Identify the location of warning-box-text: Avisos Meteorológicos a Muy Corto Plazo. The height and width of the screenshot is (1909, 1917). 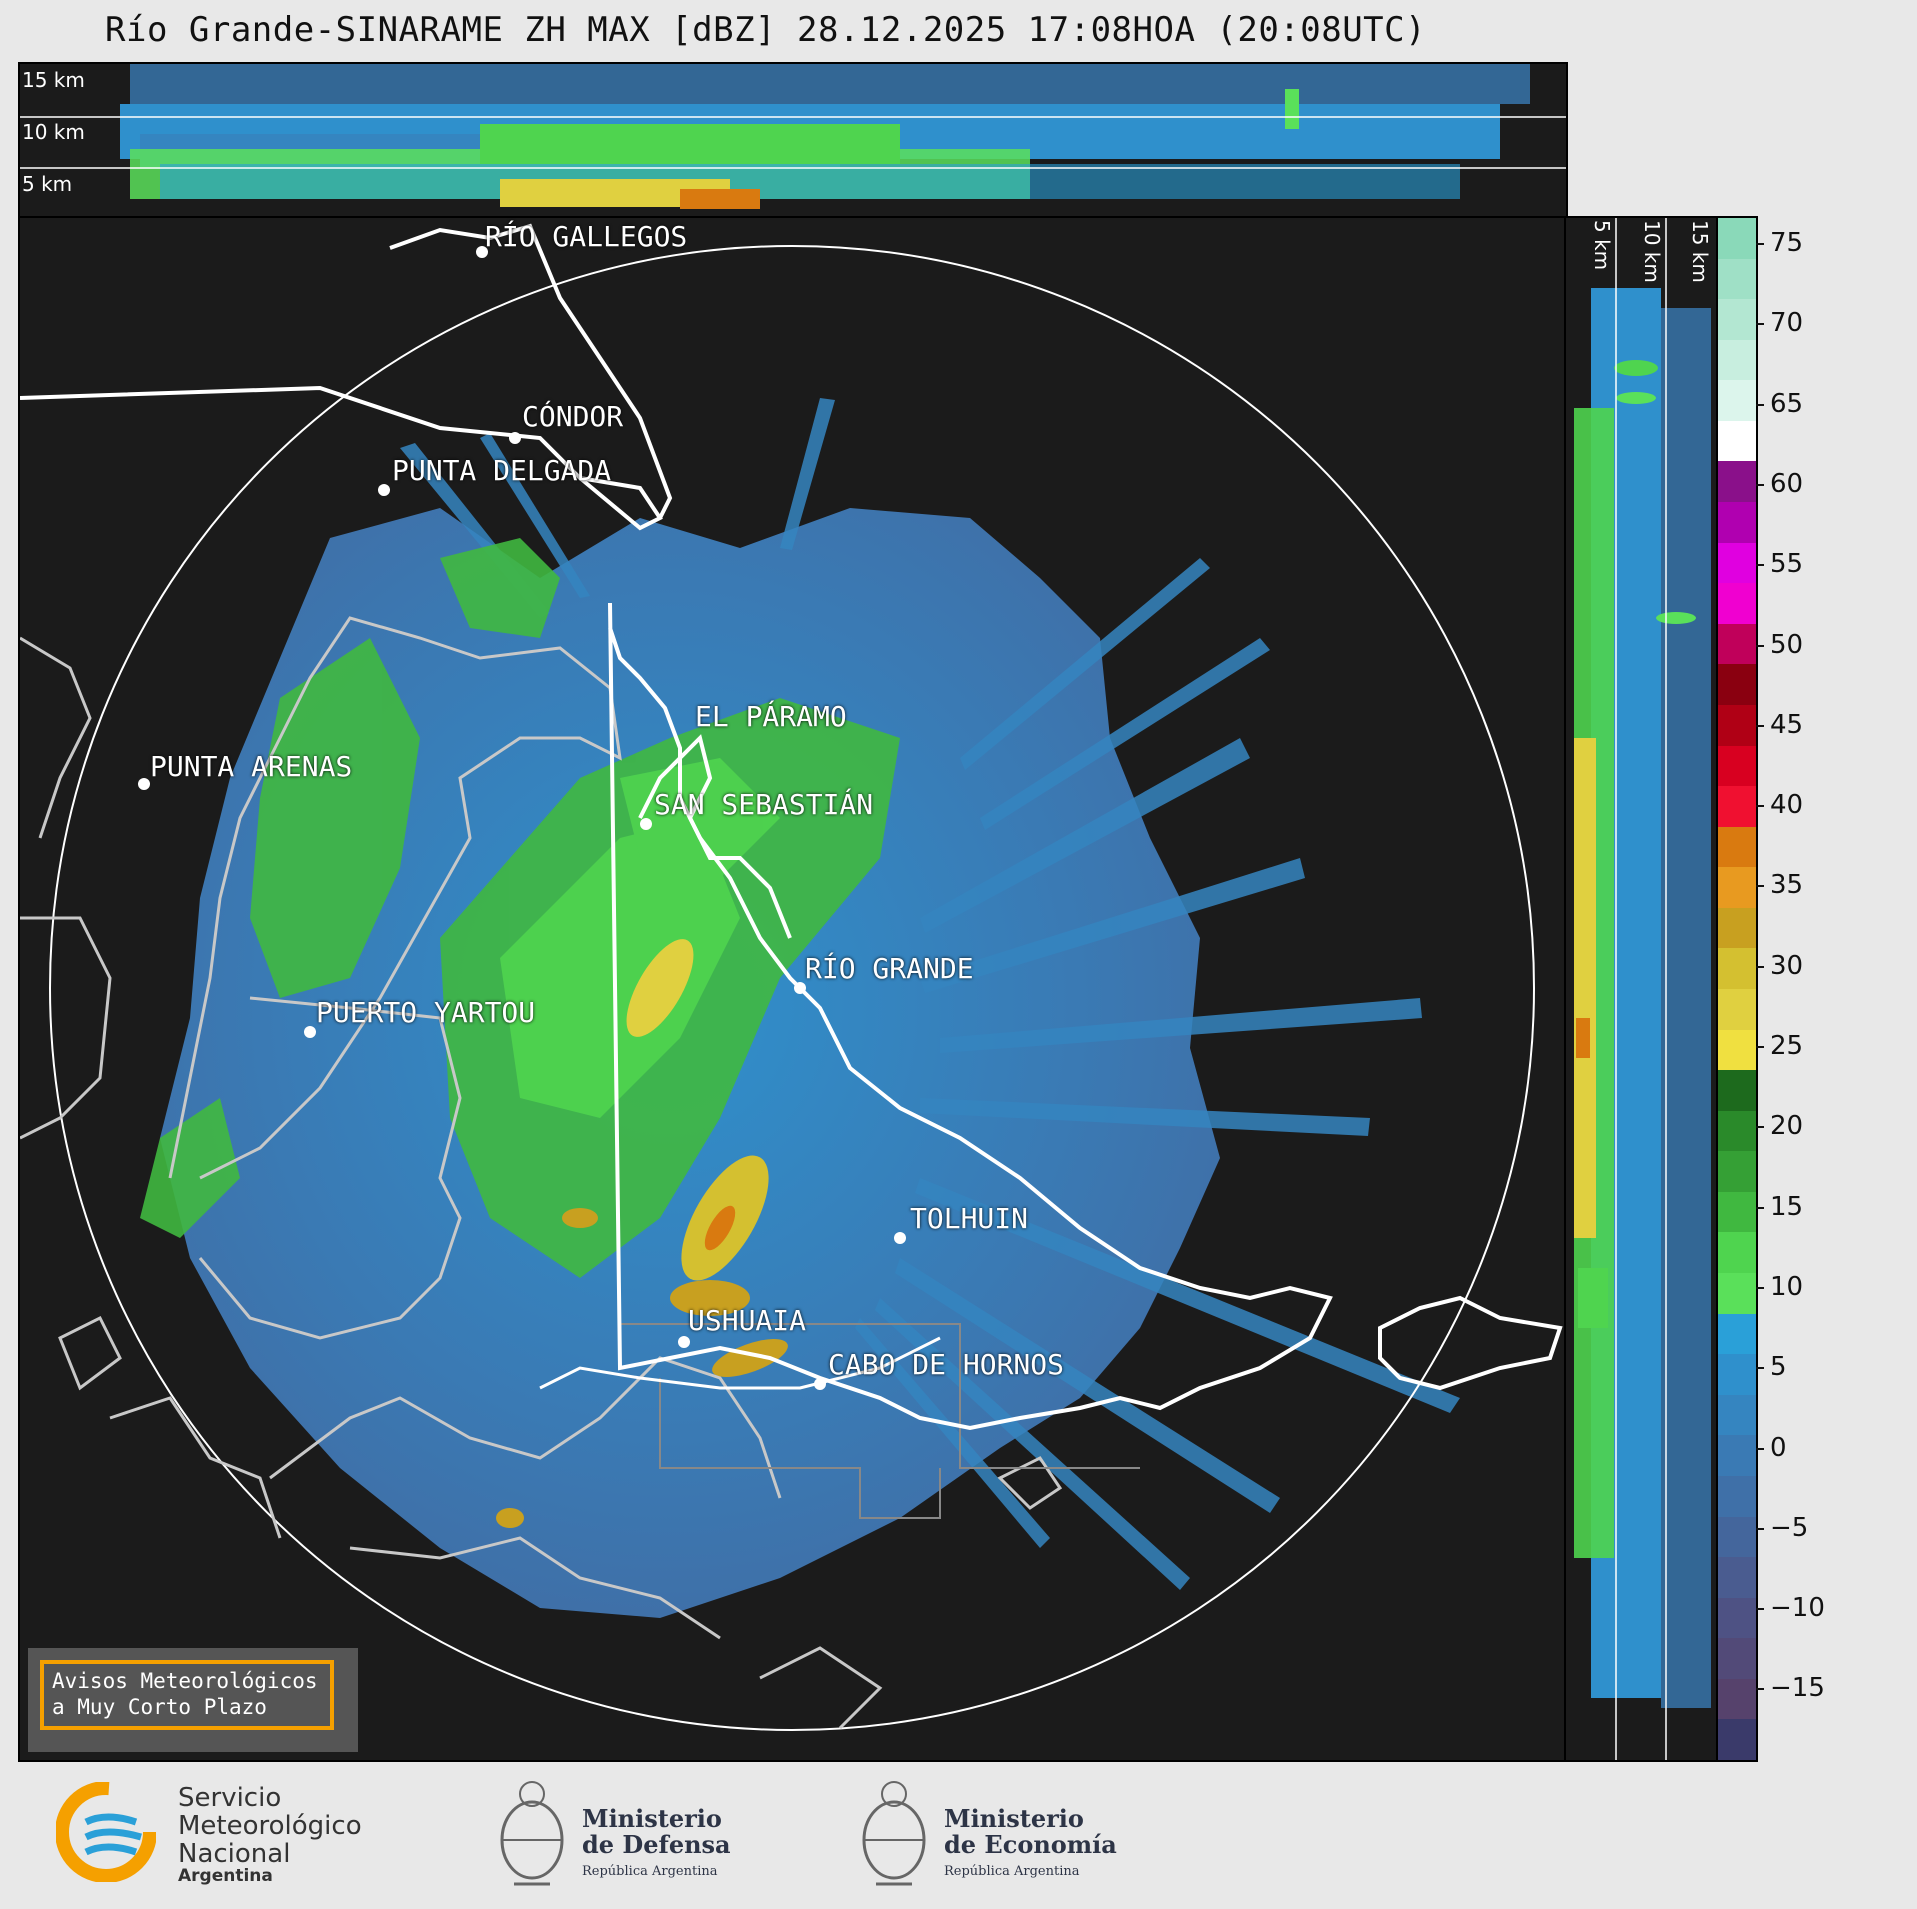
(187, 1695).